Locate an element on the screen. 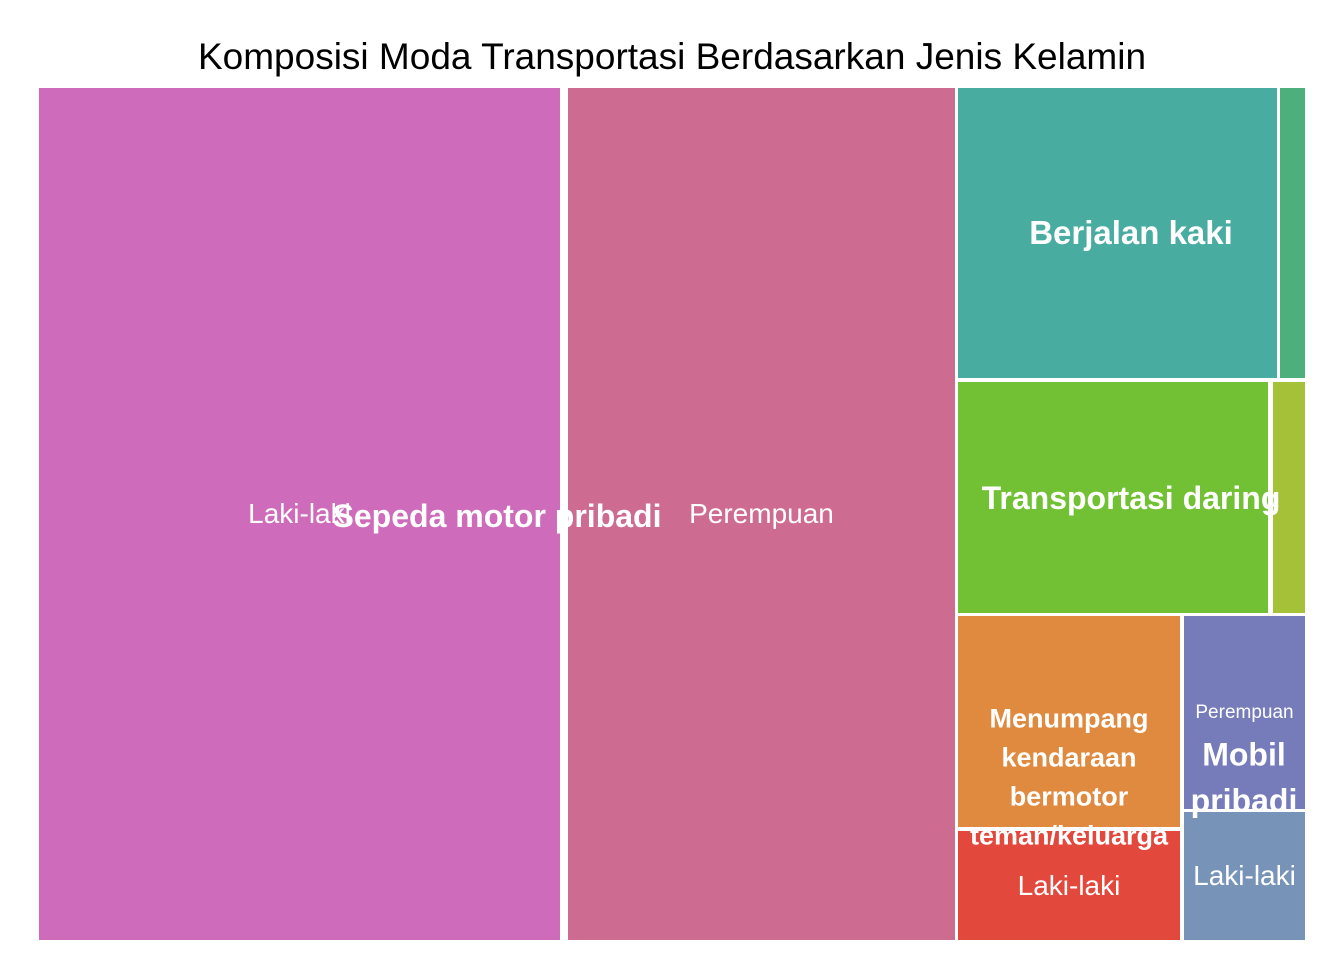 This screenshot has height=960, width=1344. tile-label-menumpang-kendaraan-laki-laki: Laki-laki is located at coordinates (1069, 885).